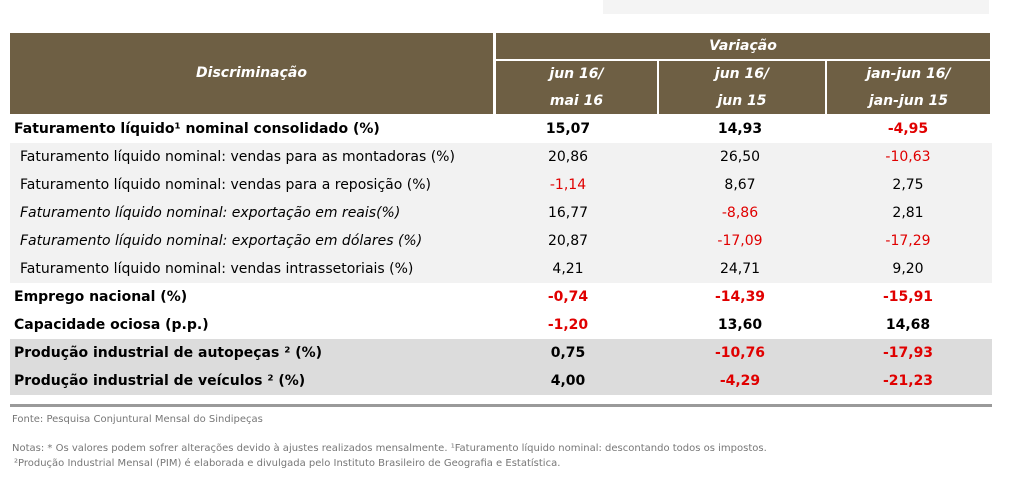 Image resolution: width=1024 pixels, height=482 pixels. What do you see at coordinates (568, 325) in the screenshot?
I see `row-value: -1,20` at bounding box center [568, 325].